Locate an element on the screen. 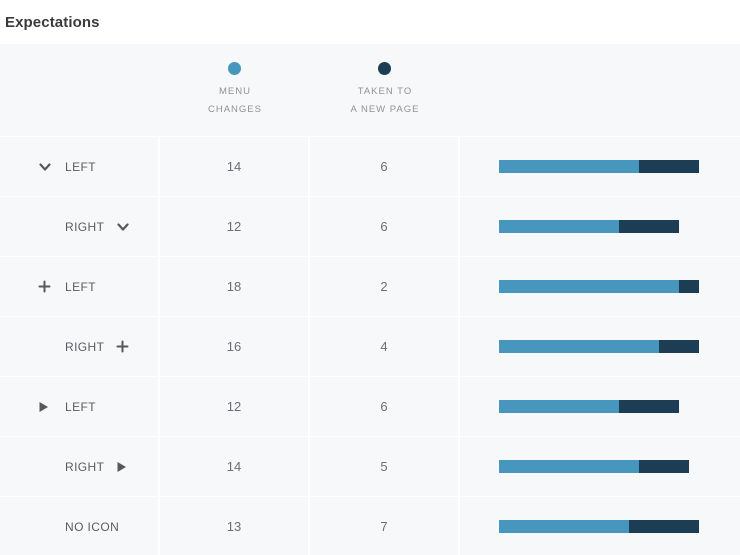 This screenshot has width=740, height=555. taken-to-page-value-cell: 4 is located at coordinates (385, 346).